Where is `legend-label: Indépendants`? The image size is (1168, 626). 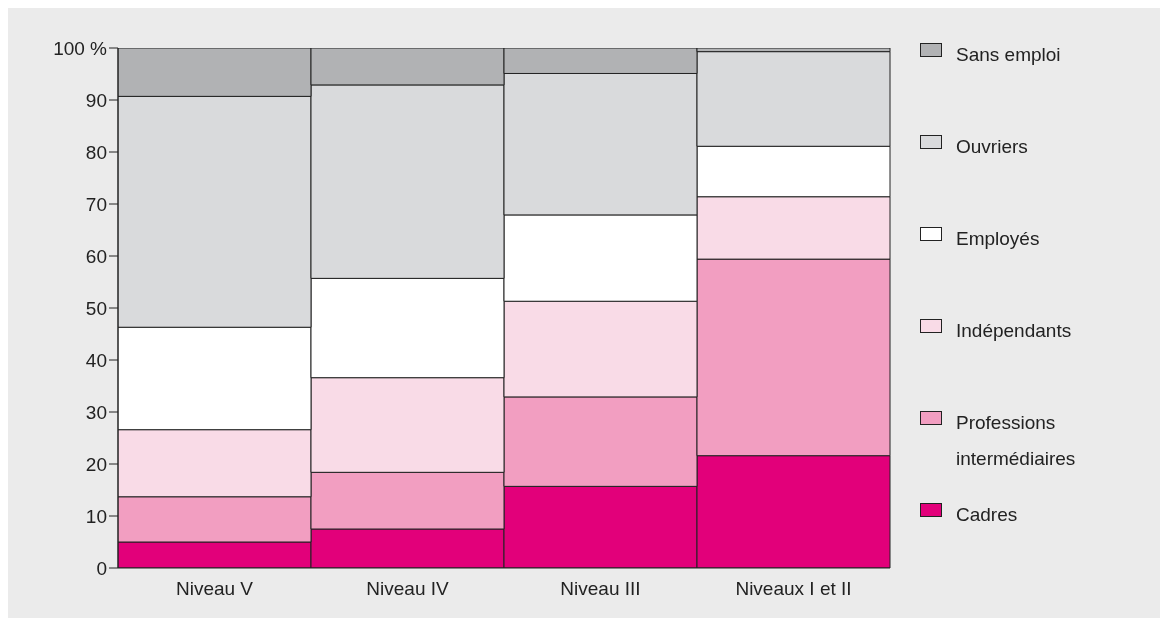
legend-label: Indépendants is located at coordinates (1014, 331).